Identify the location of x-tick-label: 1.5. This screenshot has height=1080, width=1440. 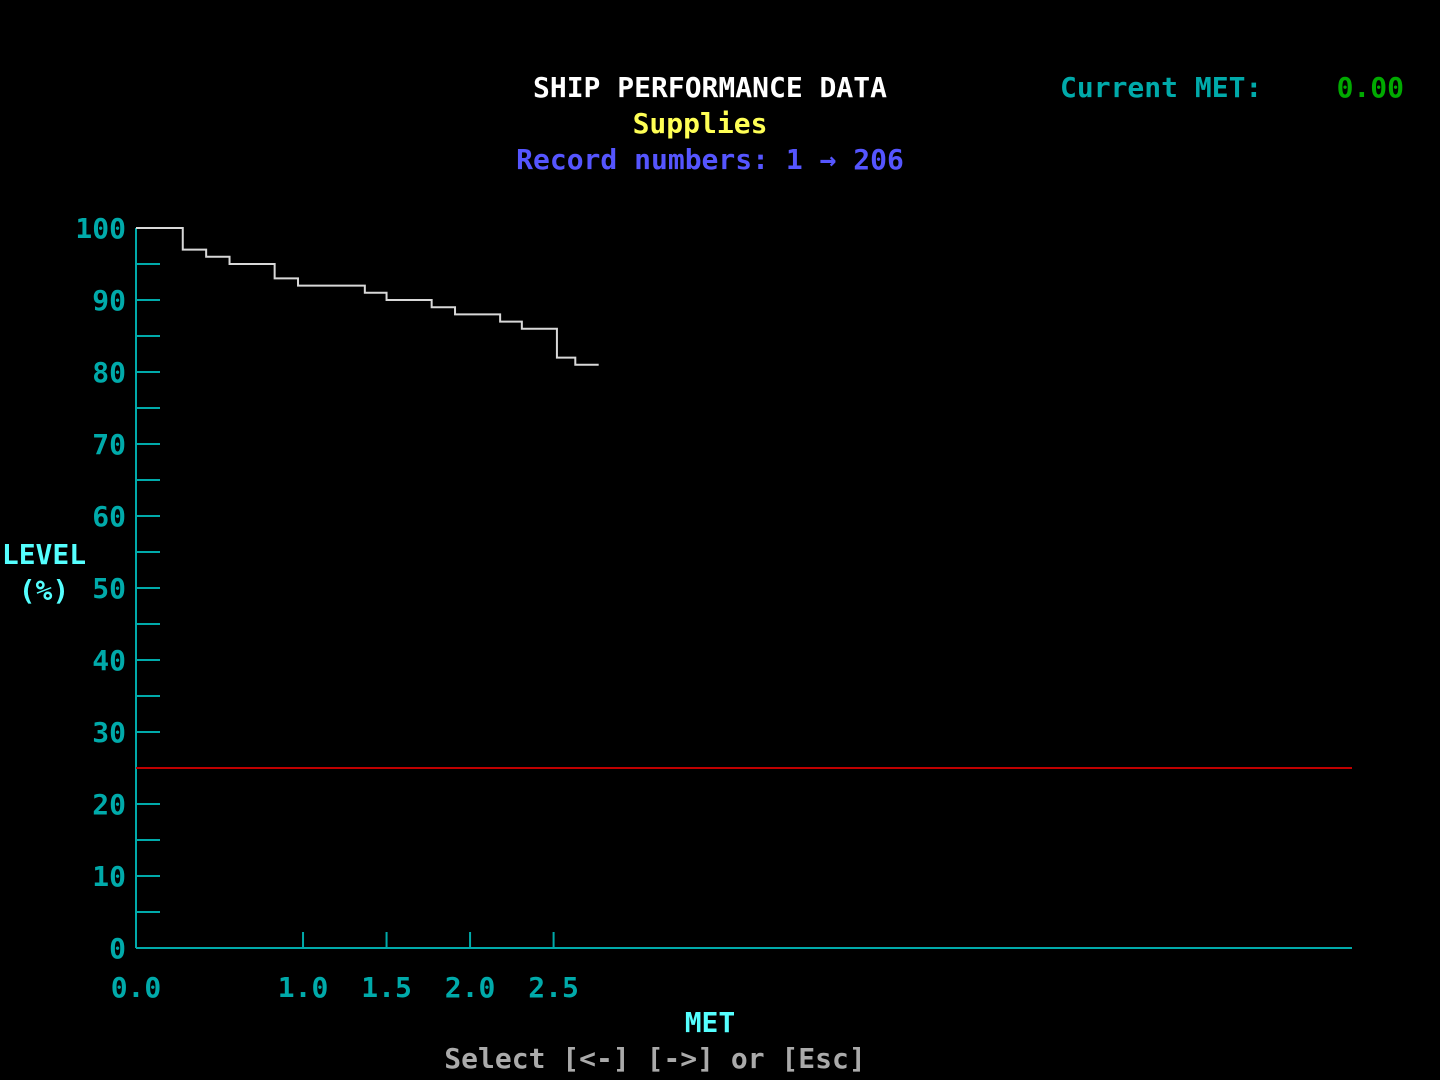
(386, 987).